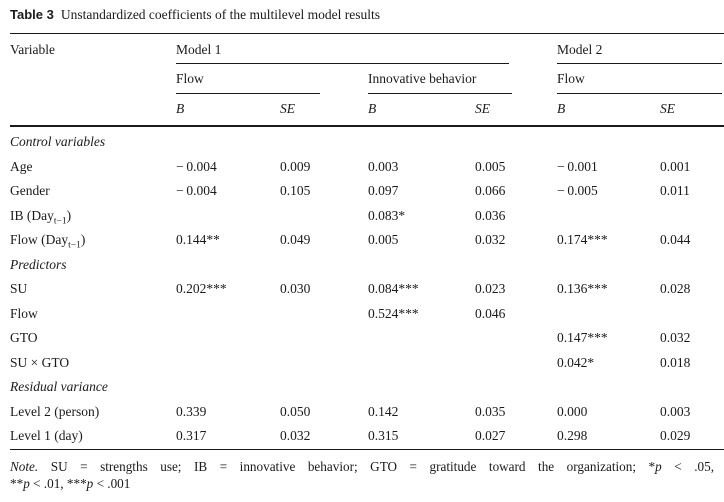  Describe the element at coordinates (248, 79) in the screenshot. I see `column-group-flow-m1-label: Flow` at that location.